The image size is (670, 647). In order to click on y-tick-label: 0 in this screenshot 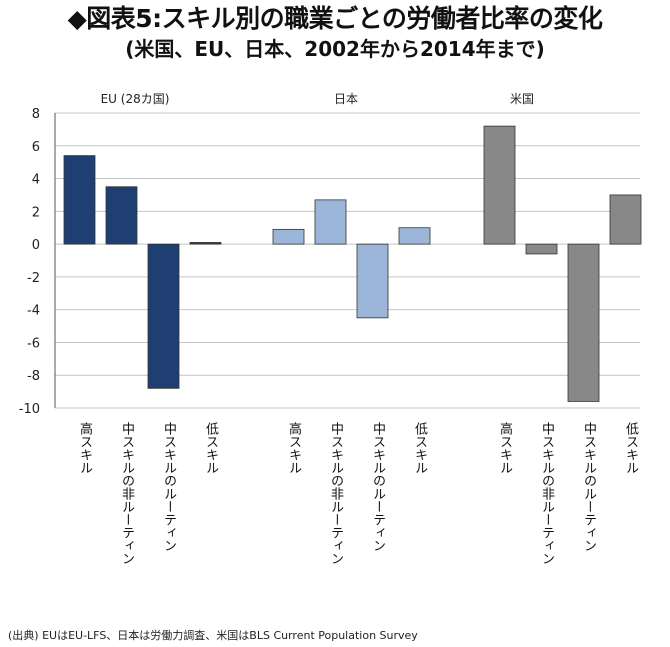, I will do `click(36, 245)`.